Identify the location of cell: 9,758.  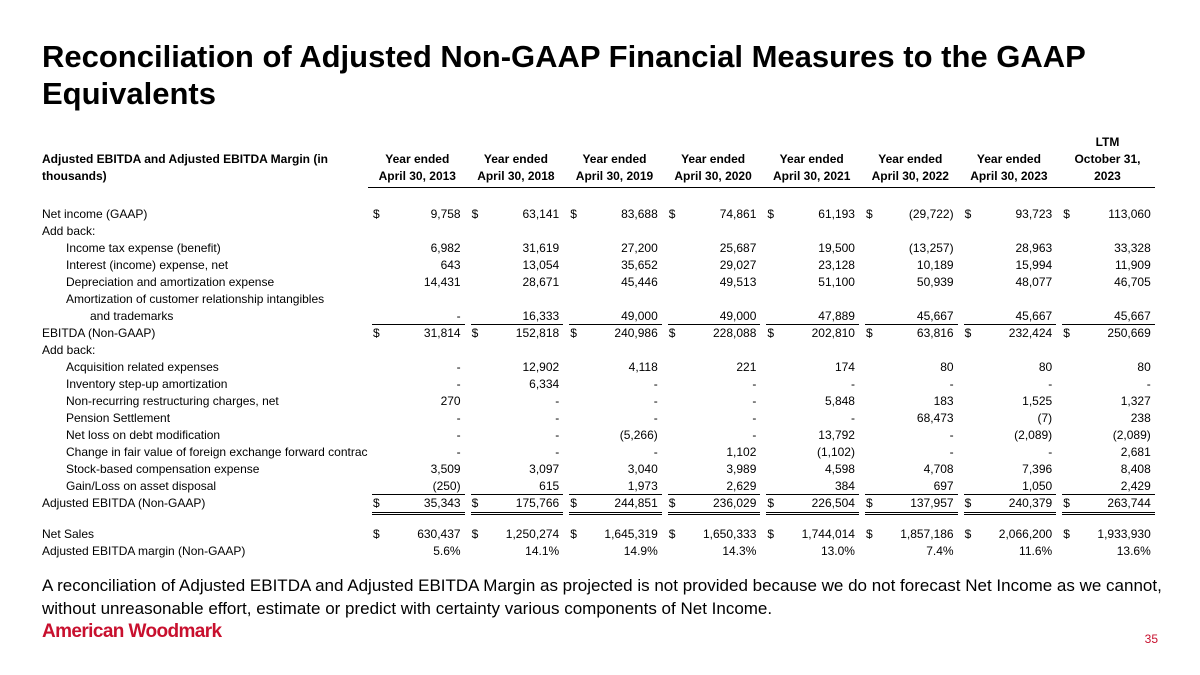
(445, 214).